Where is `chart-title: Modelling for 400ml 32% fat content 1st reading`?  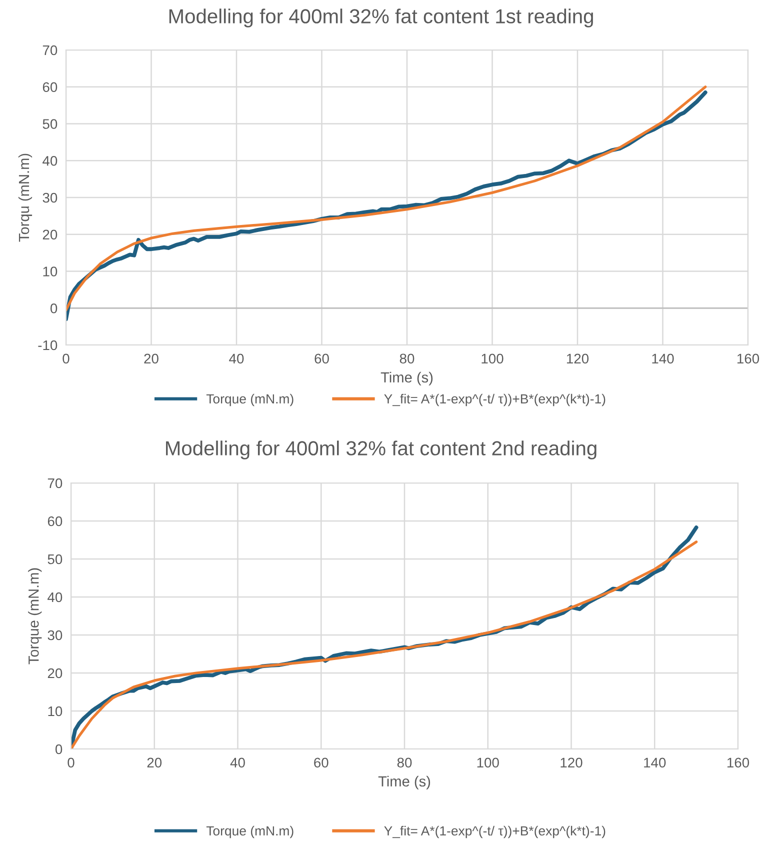 chart-title: Modelling for 400ml 32% fat content 1st reading is located at coordinates (381, 18).